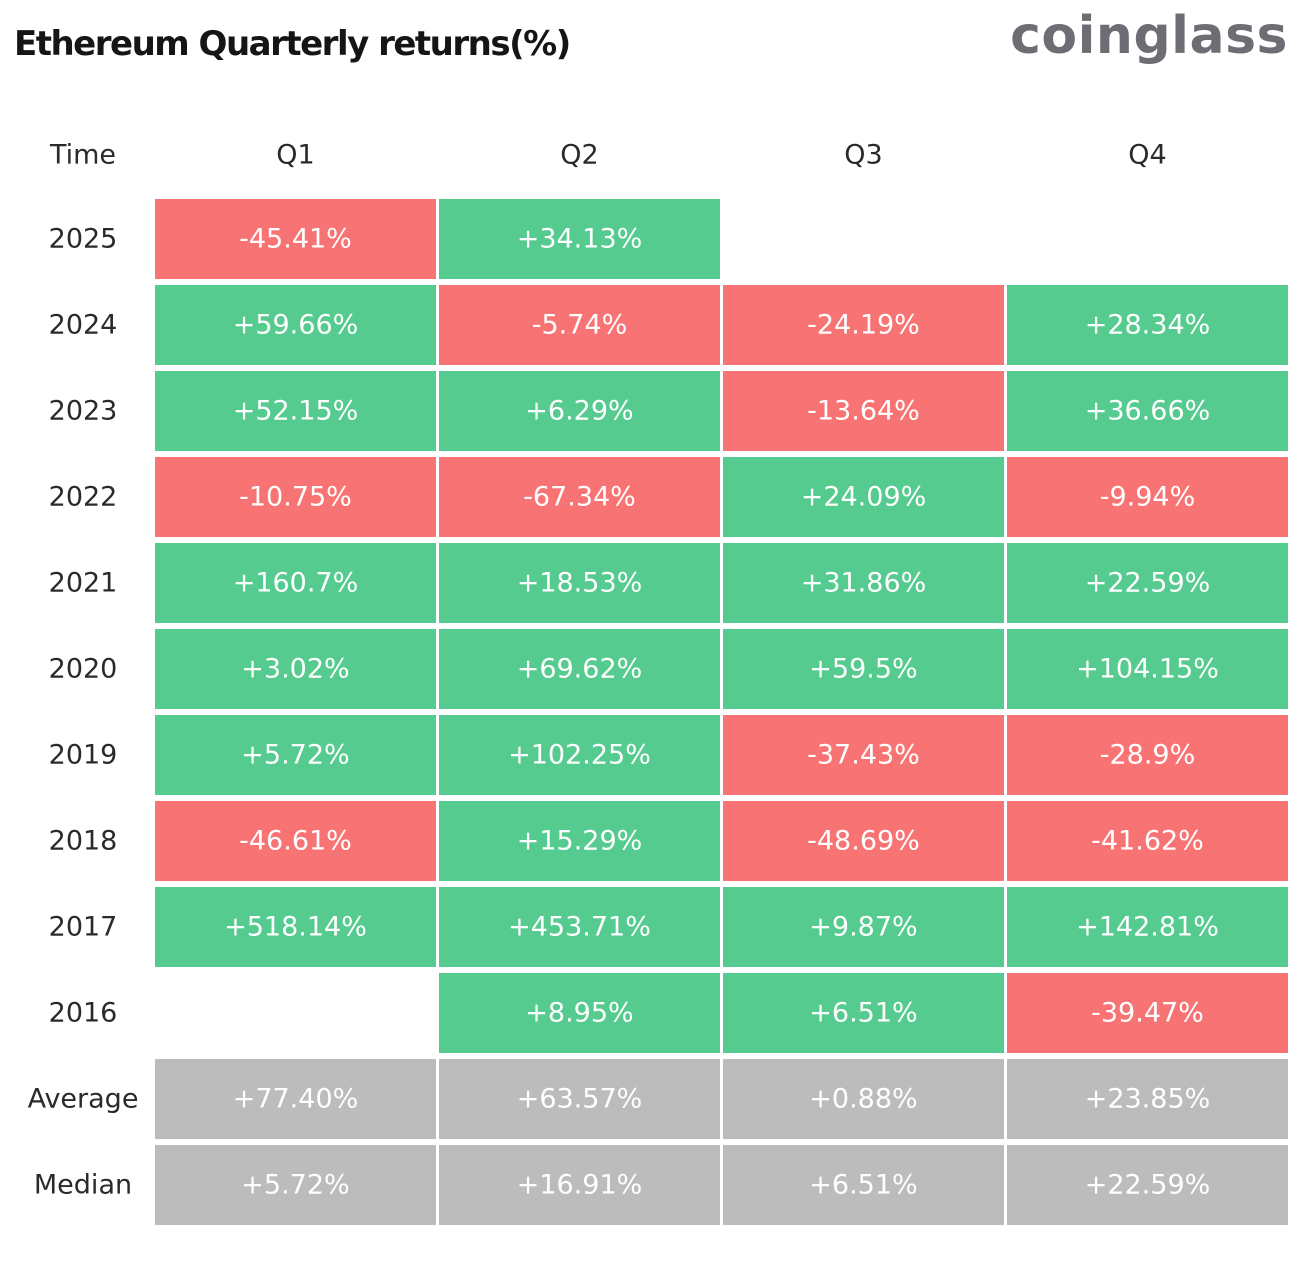 The height and width of the screenshot is (1272, 1308). Describe the element at coordinates (83, 583) in the screenshot. I see `row-label-2021: 2021` at that location.